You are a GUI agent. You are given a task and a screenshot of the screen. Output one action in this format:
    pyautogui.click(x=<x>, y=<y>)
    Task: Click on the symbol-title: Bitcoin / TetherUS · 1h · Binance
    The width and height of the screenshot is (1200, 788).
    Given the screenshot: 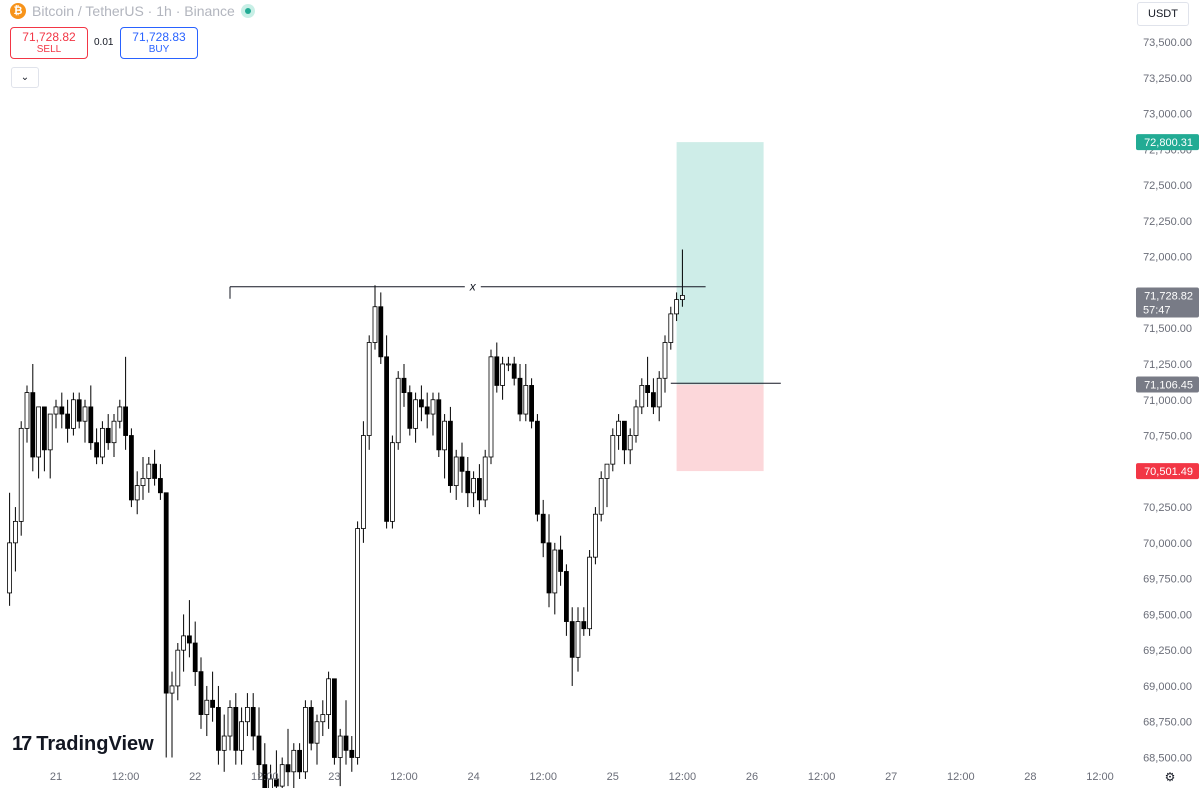 What is the action you would take?
    pyautogui.click(x=133, y=11)
    